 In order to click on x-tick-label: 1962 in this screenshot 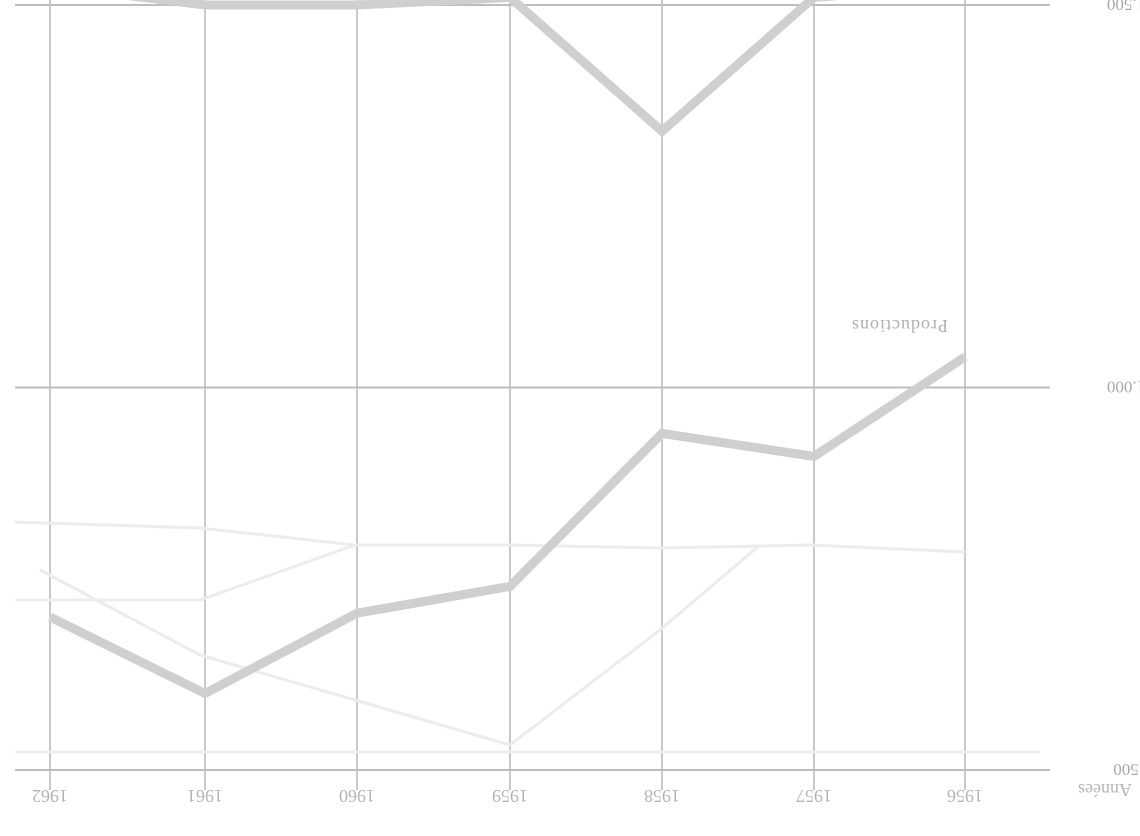, I will do `click(50, 796)`.